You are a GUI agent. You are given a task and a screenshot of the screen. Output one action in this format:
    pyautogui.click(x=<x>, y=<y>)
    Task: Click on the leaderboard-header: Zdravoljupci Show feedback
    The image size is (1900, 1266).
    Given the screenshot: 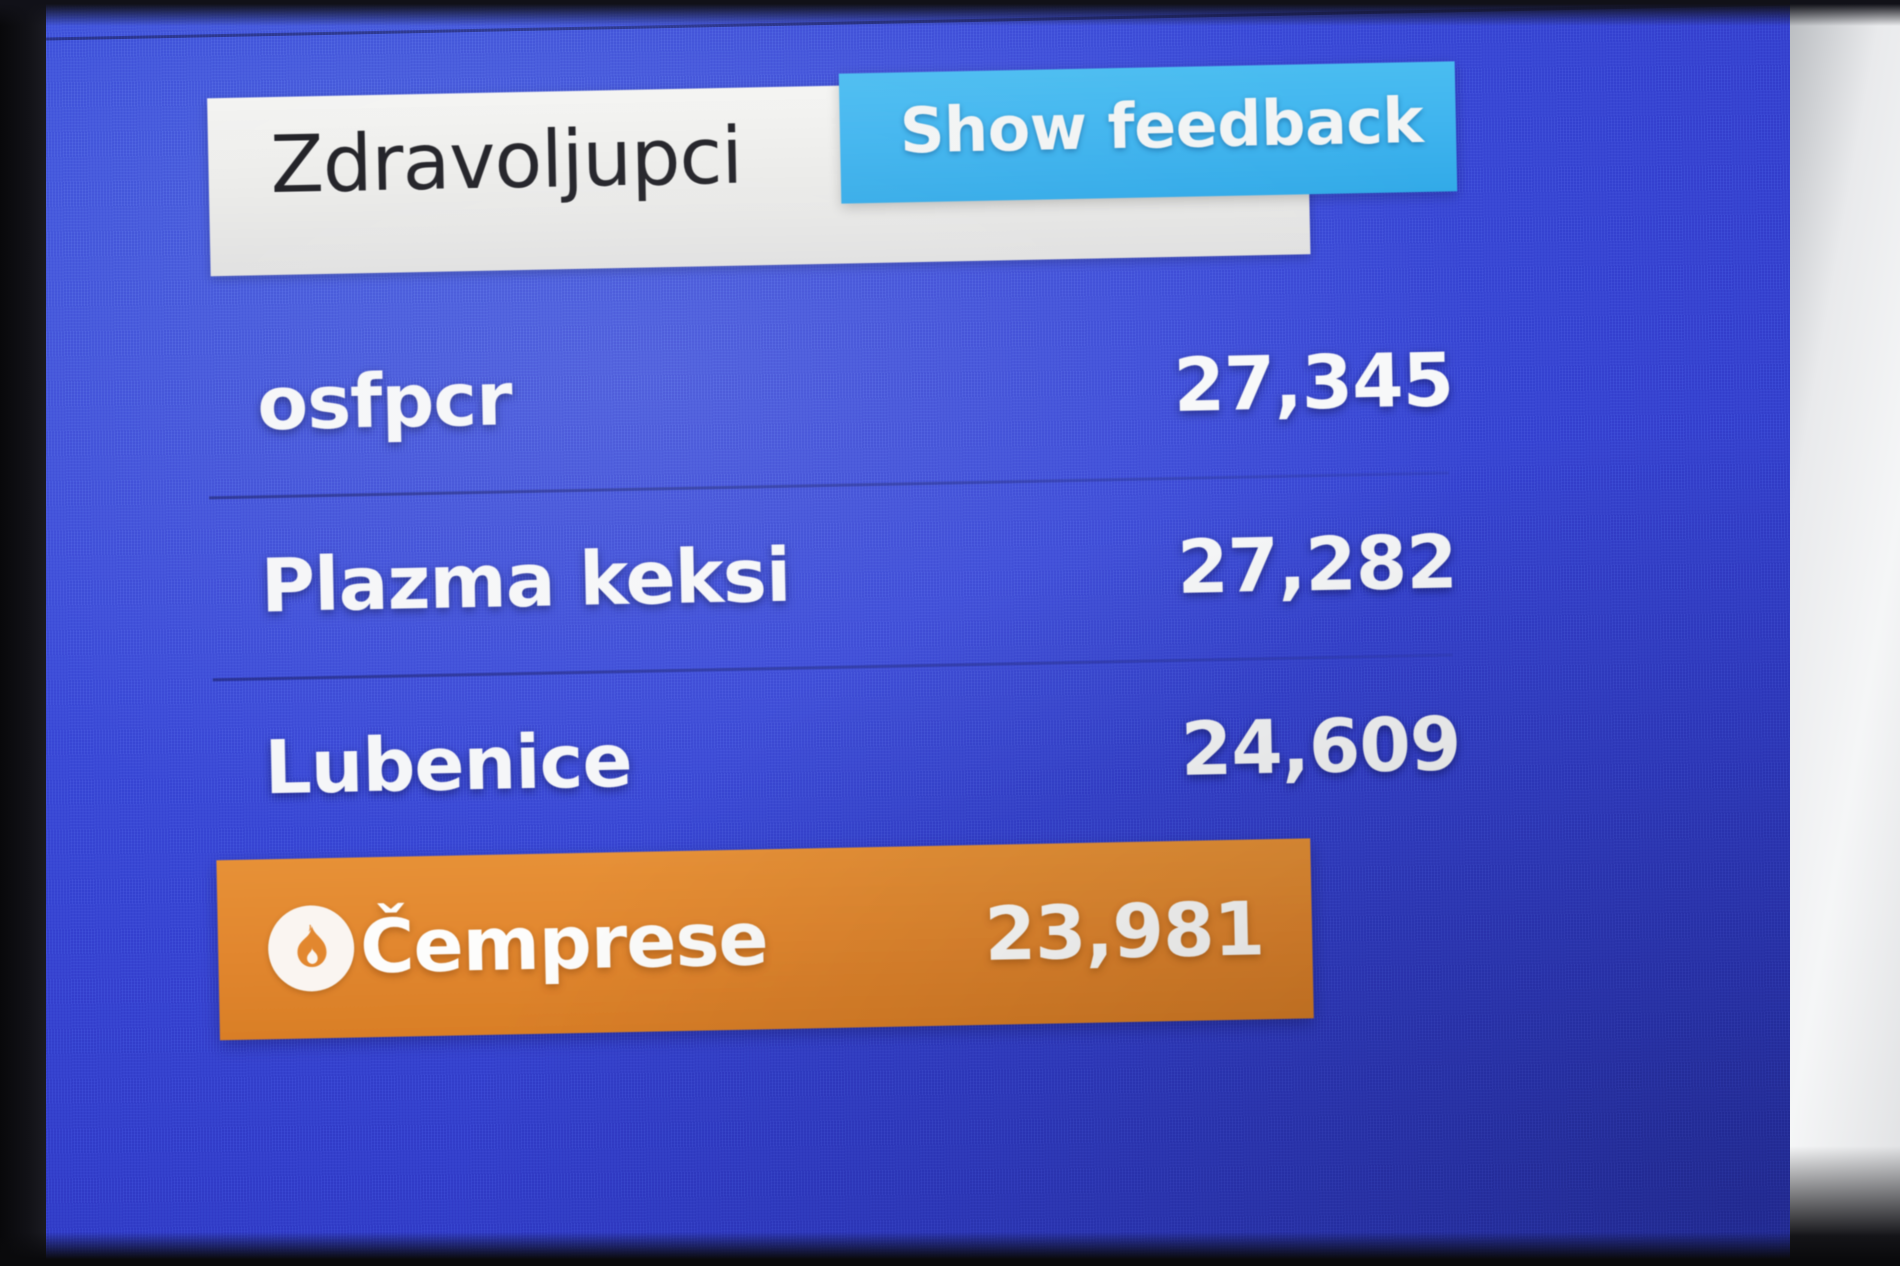 What is the action you would take?
    pyautogui.click(x=849, y=171)
    